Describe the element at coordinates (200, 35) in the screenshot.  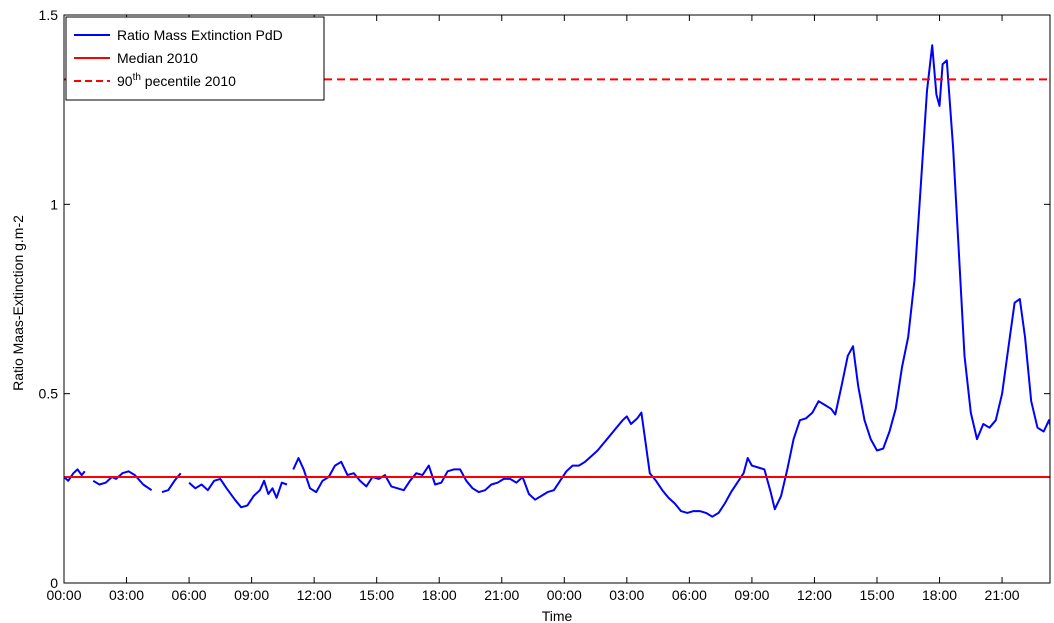
I see `legend-label: Ratio Mass Extinction PdD` at that location.